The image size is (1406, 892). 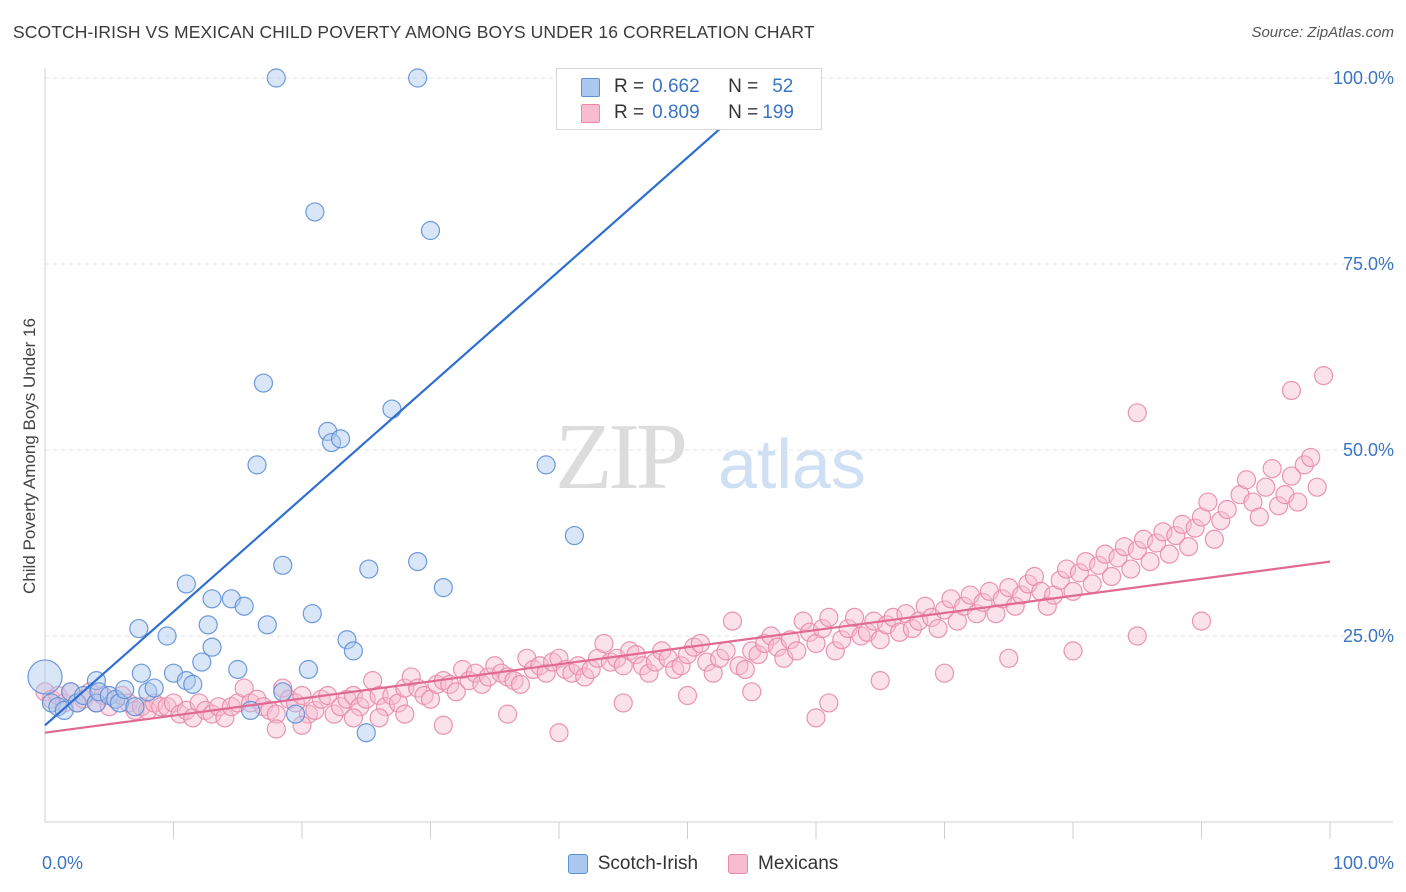 I want to click on r-value: 0.662, so click(x=676, y=86).